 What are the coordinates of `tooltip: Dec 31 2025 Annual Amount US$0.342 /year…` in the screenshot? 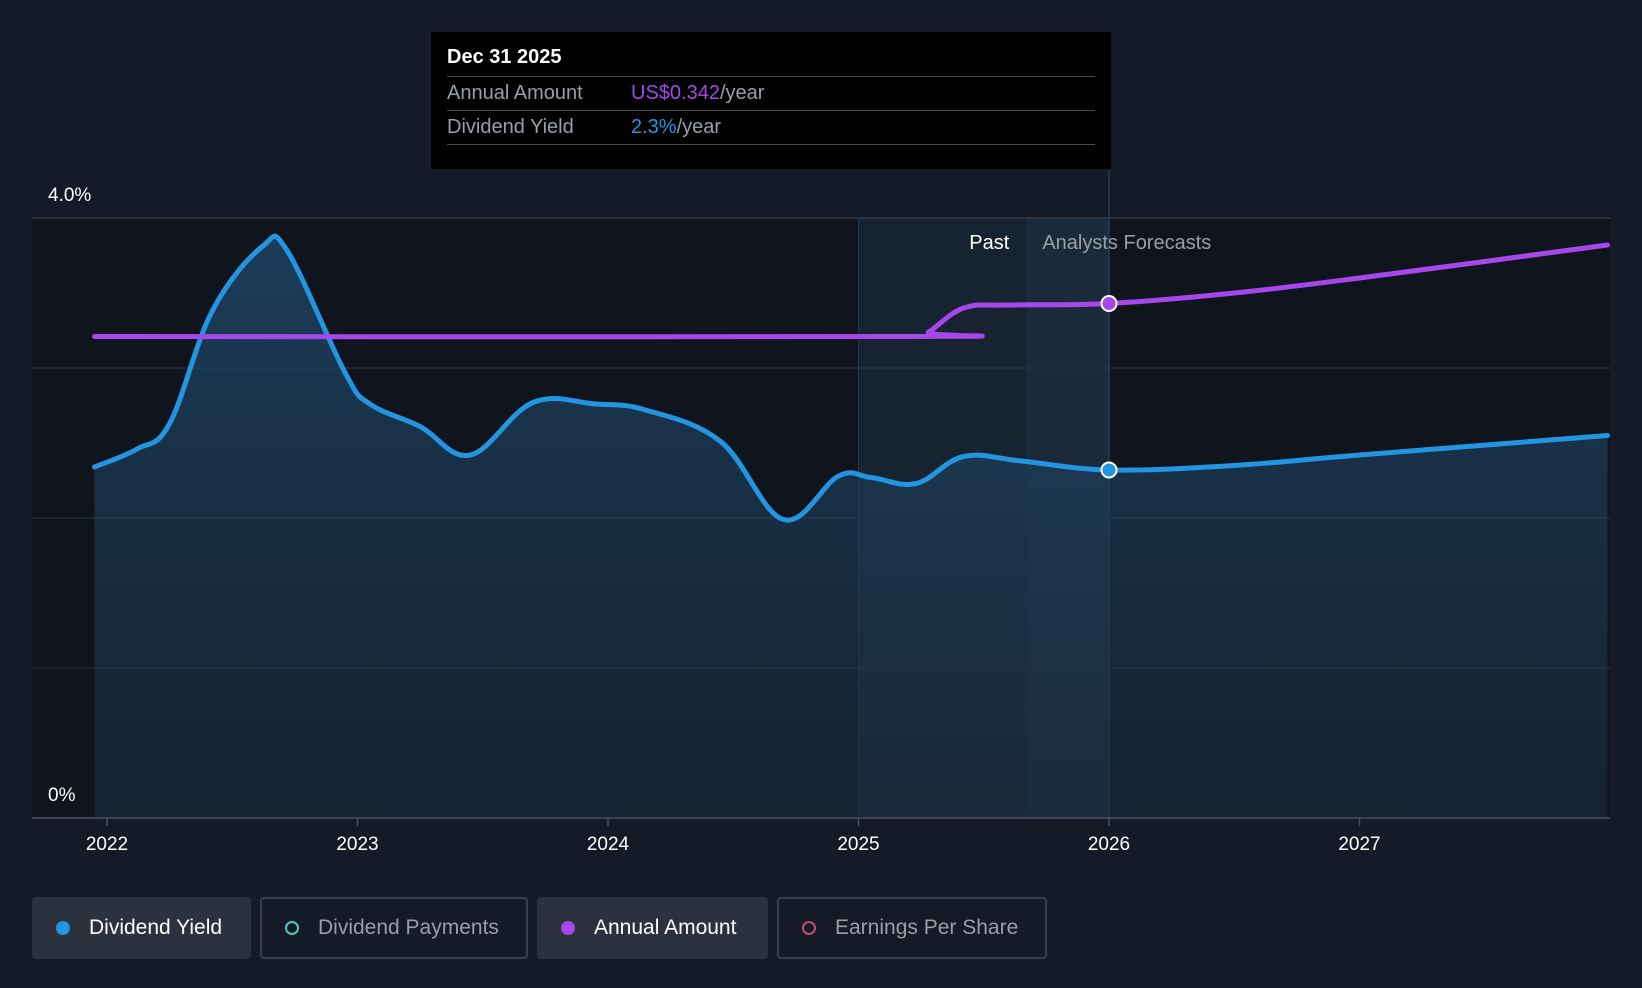 It's located at (771, 100).